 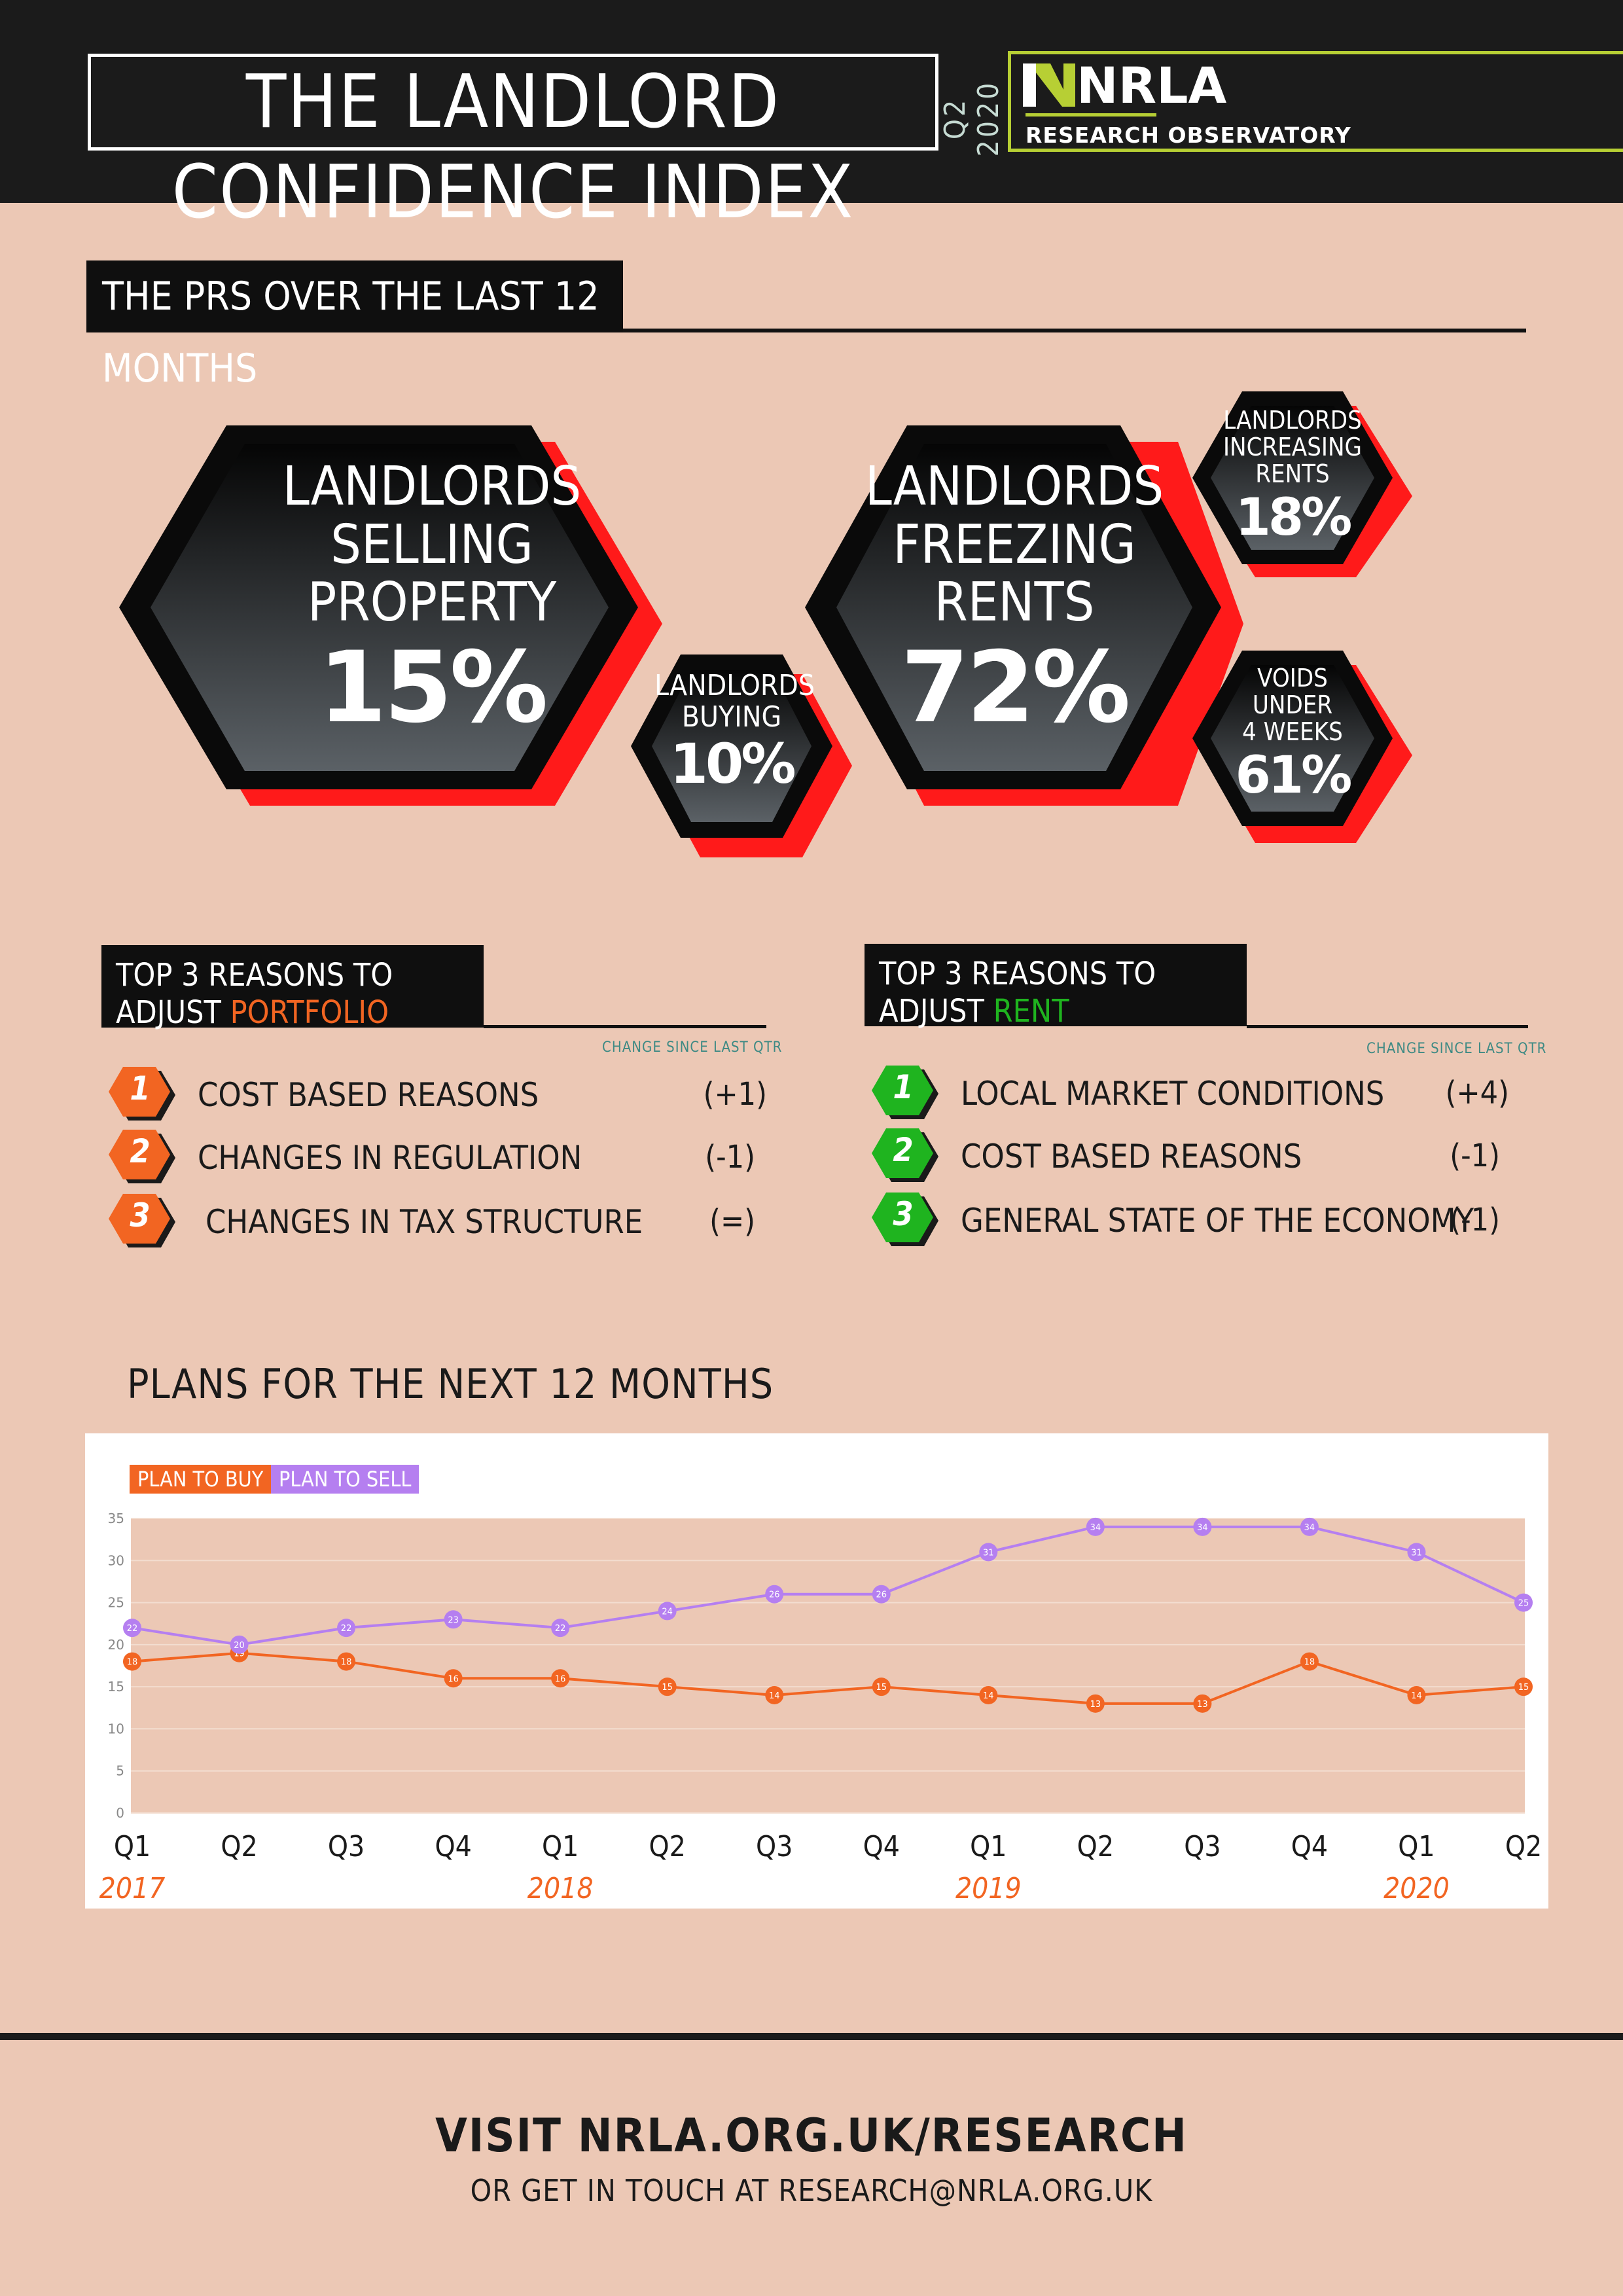 What do you see at coordinates (116, 1603) in the screenshot?
I see `y-tick-label: 25` at bounding box center [116, 1603].